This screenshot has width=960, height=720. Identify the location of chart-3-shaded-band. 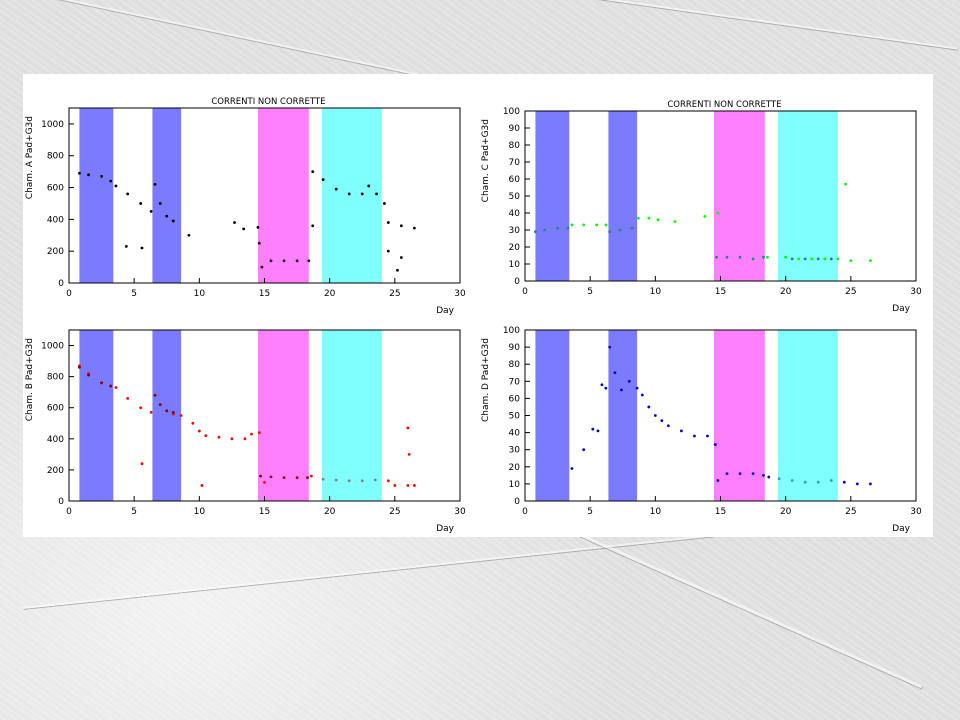
(283, 415).